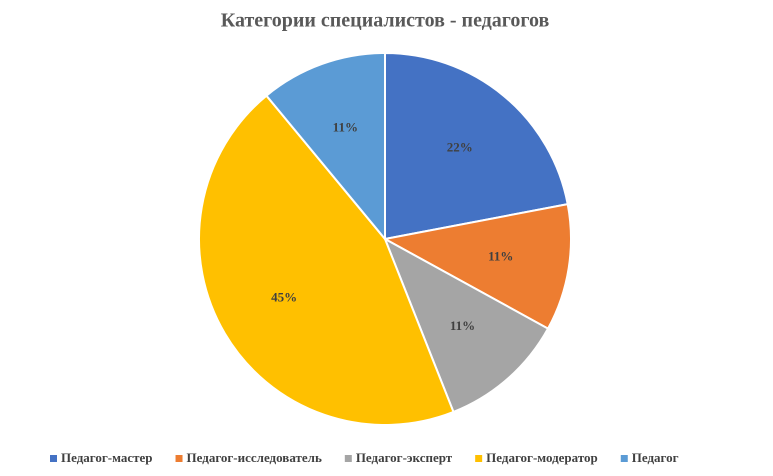 Image resolution: width=773 pixels, height=476 pixels. I want to click on legend-label: Педагог-эксперт, so click(404, 457).